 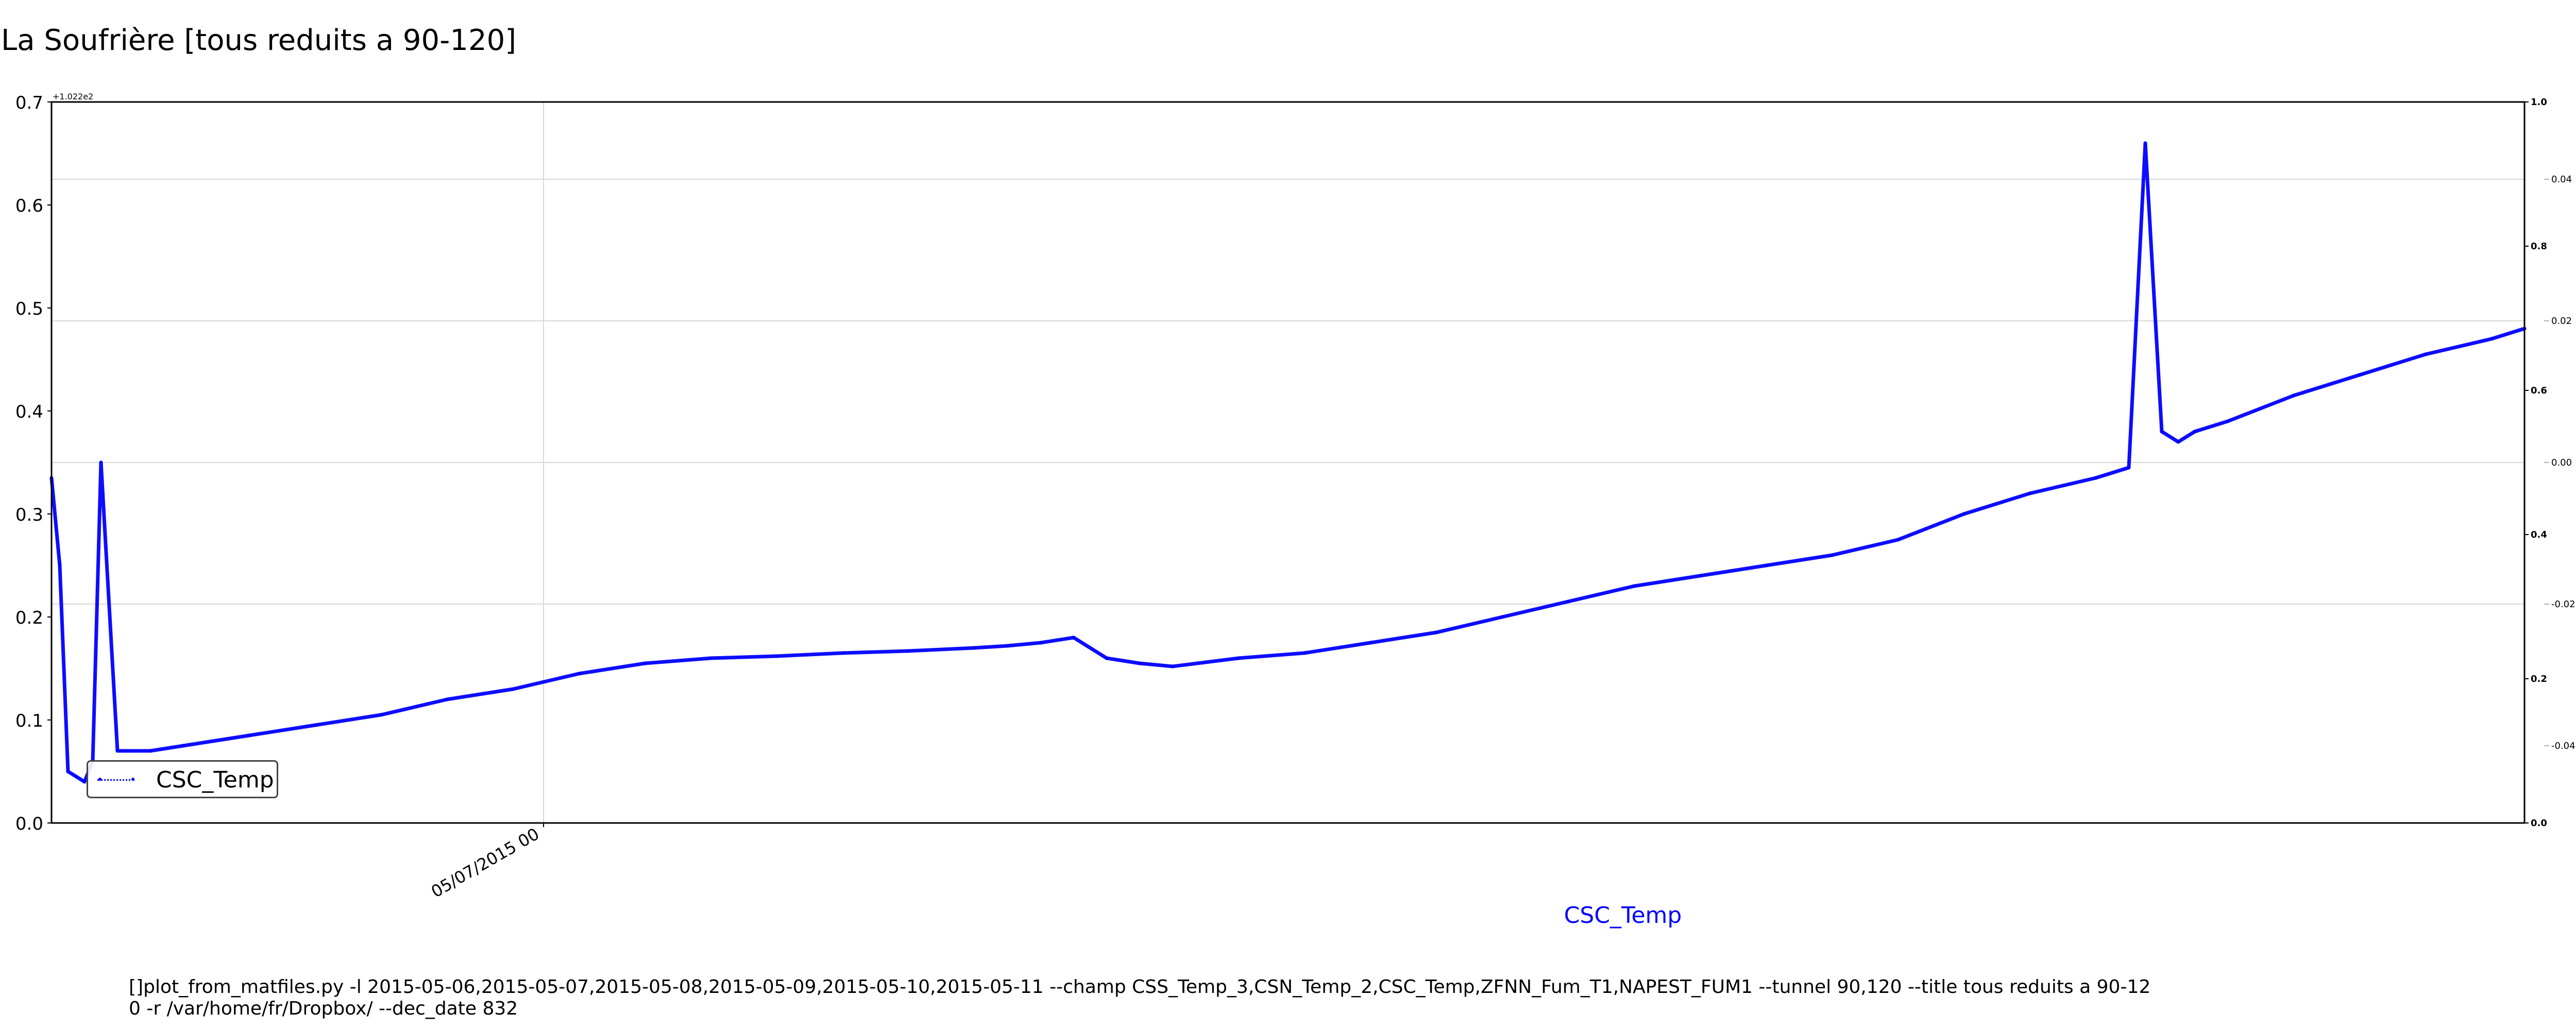 I want to click on y-axis-offset-label: +1.022e2, so click(x=73, y=96).